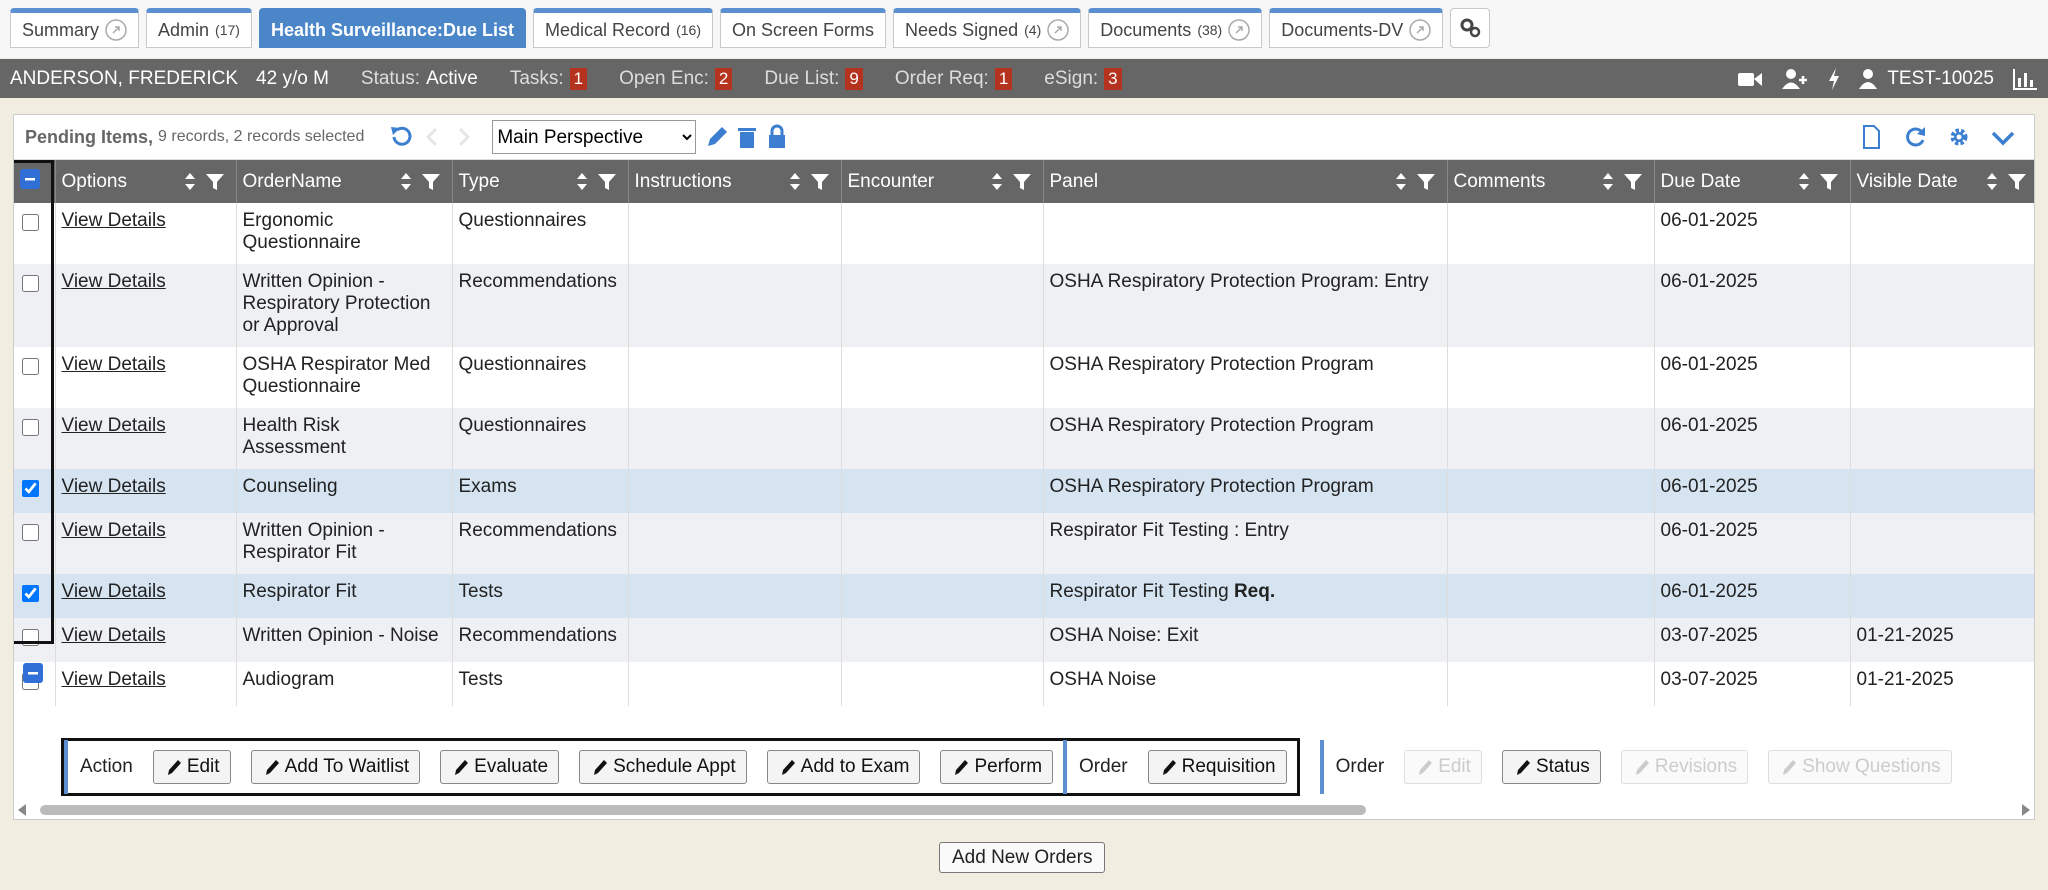  I want to click on tab-label: Documents-DV, so click(1342, 29).